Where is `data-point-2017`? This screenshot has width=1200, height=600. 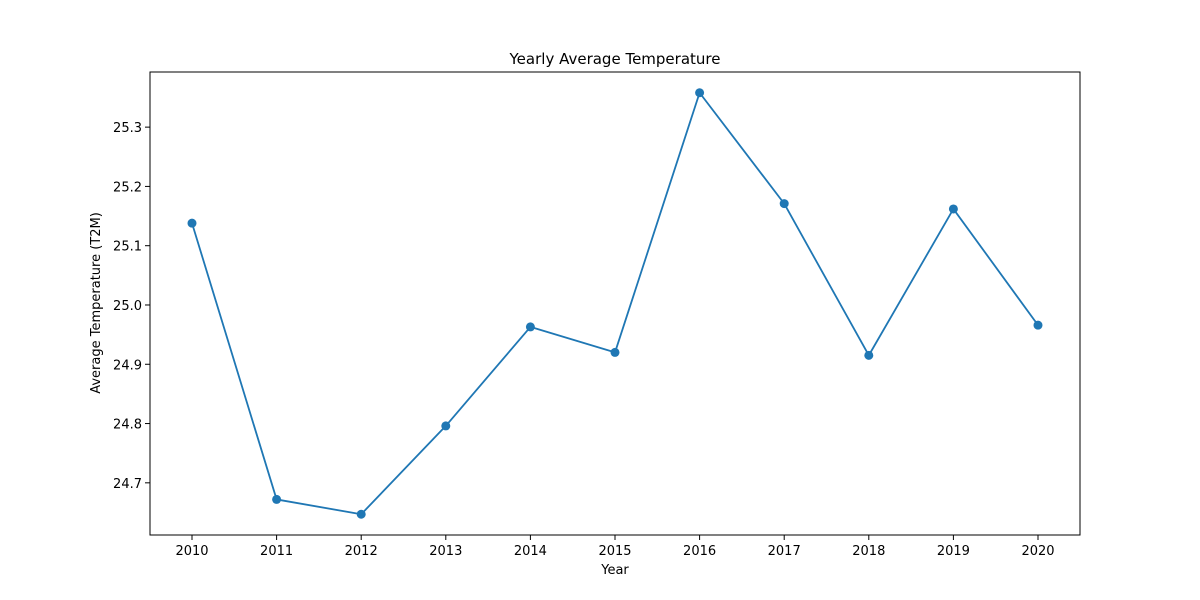
data-point-2017 is located at coordinates (784, 204).